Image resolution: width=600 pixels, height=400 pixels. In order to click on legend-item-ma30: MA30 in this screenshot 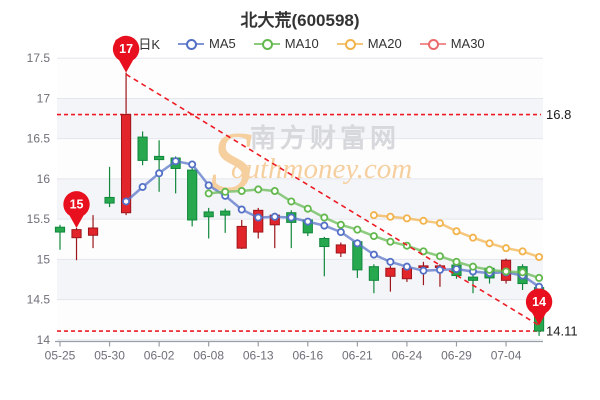, I will do `click(452, 43)`.